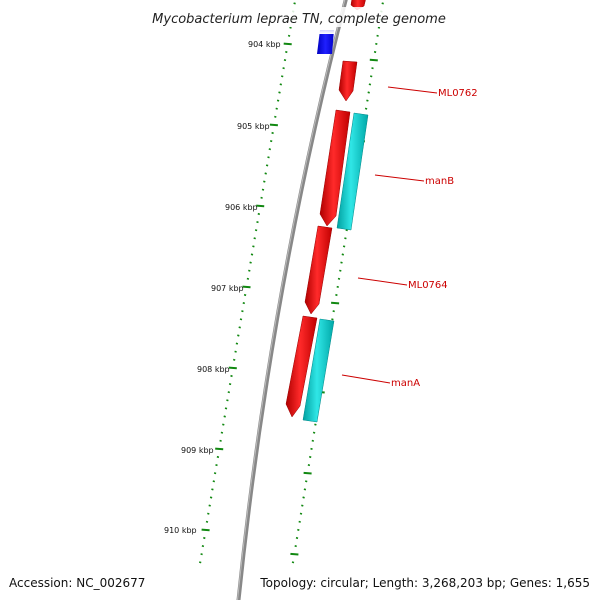 The height and width of the screenshot is (600, 600). Describe the element at coordinates (428, 285) in the screenshot. I see `gene-label-ml0764: ML0764` at that location.